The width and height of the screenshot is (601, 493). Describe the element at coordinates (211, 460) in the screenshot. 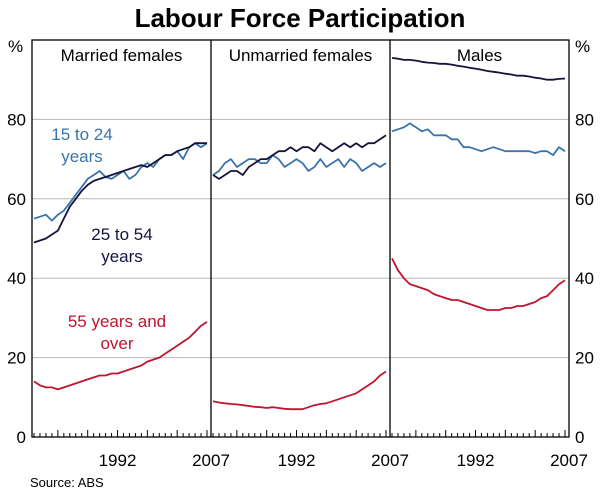

I see `x-tick-label-2007-panel-1: 2007` at that location.